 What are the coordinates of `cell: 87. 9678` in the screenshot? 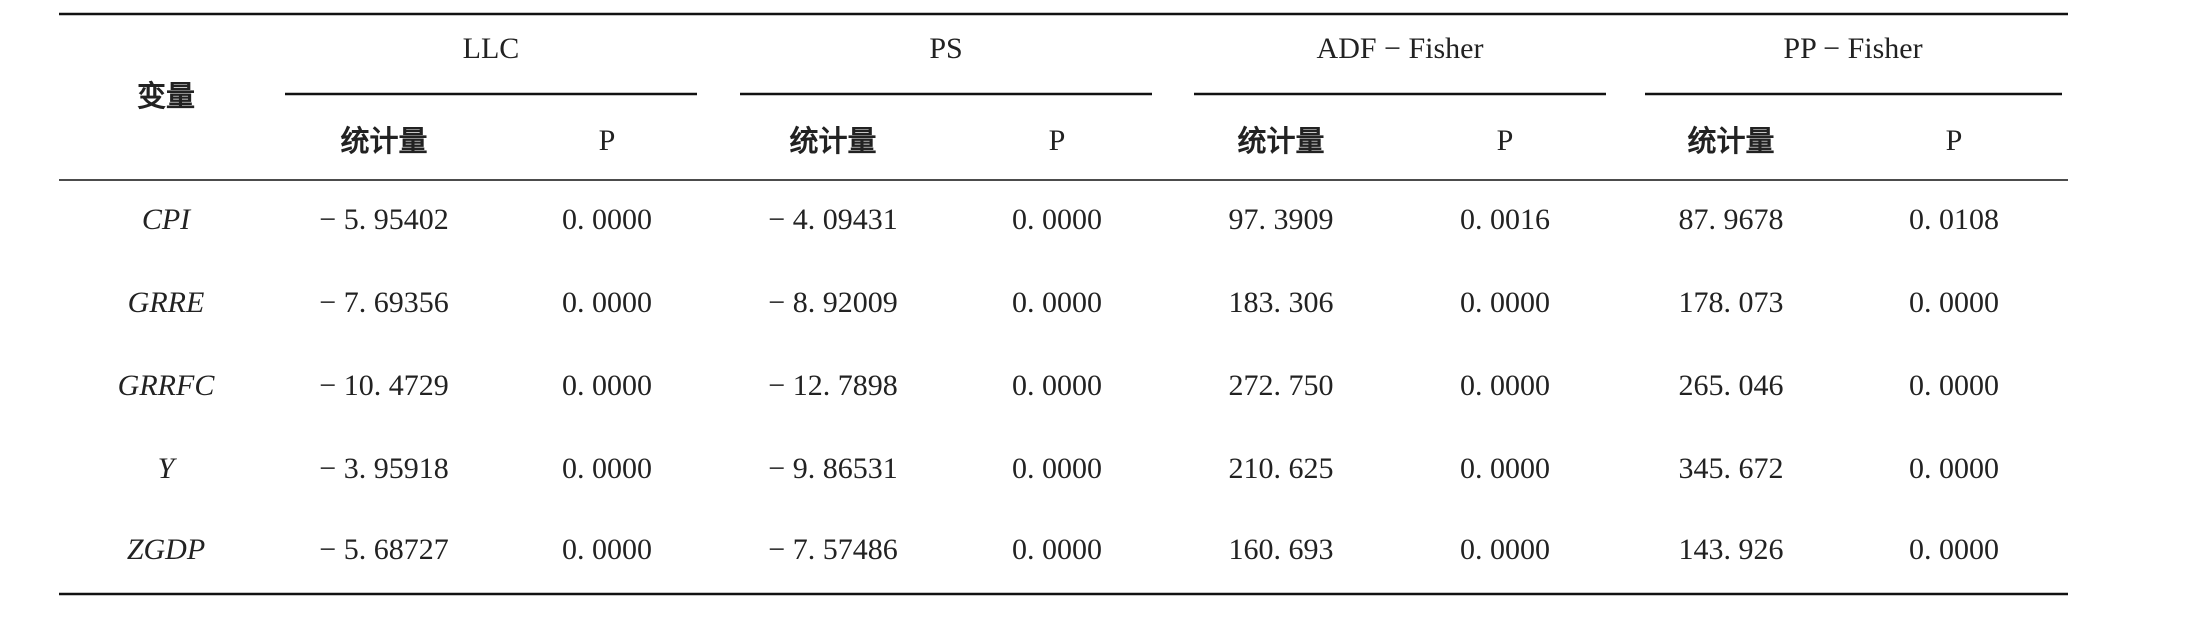 It's located at (1731, 219).